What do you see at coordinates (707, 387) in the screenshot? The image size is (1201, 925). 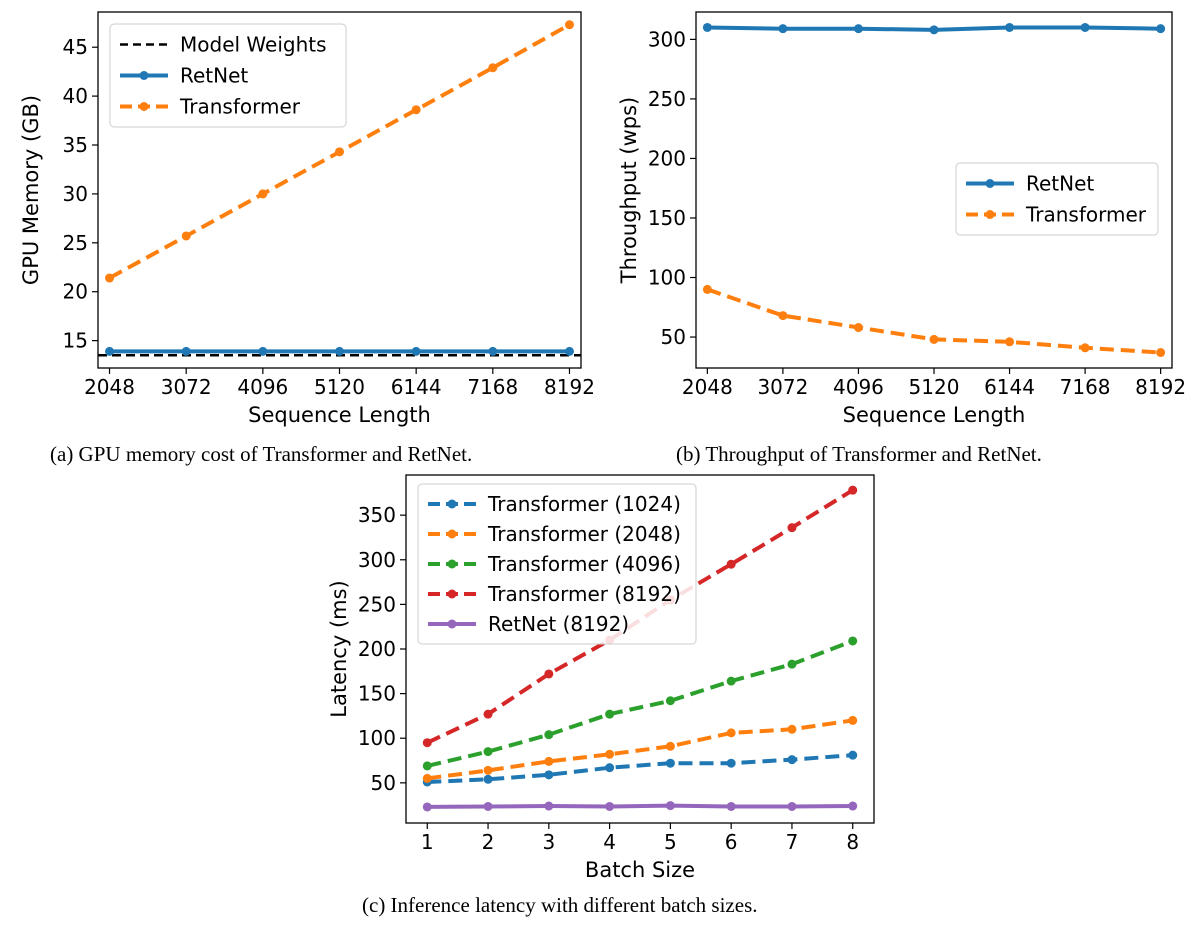 I see `x-tick-label: 2048` at bounding box center [707, 387].